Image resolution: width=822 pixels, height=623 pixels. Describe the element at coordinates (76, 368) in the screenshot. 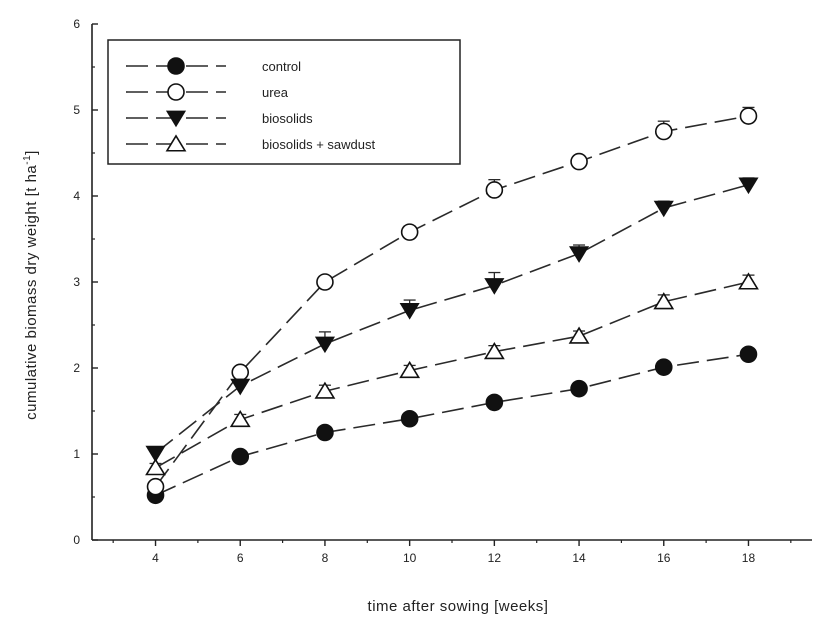

I see `y-tick-label: 2` at that location.